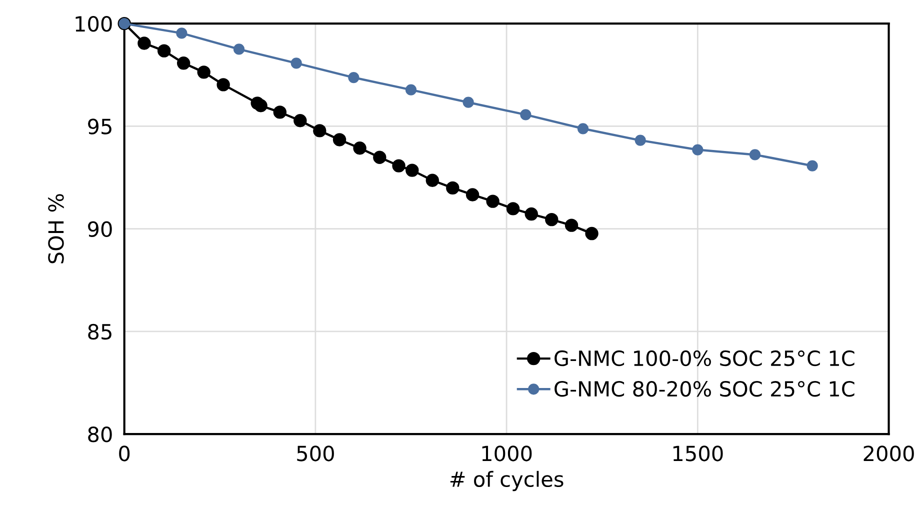  What do you see at coordinates (507, 481) in the screenshot?
I see `x-axis-title: # of cycles` at bounding box center [507, 481].